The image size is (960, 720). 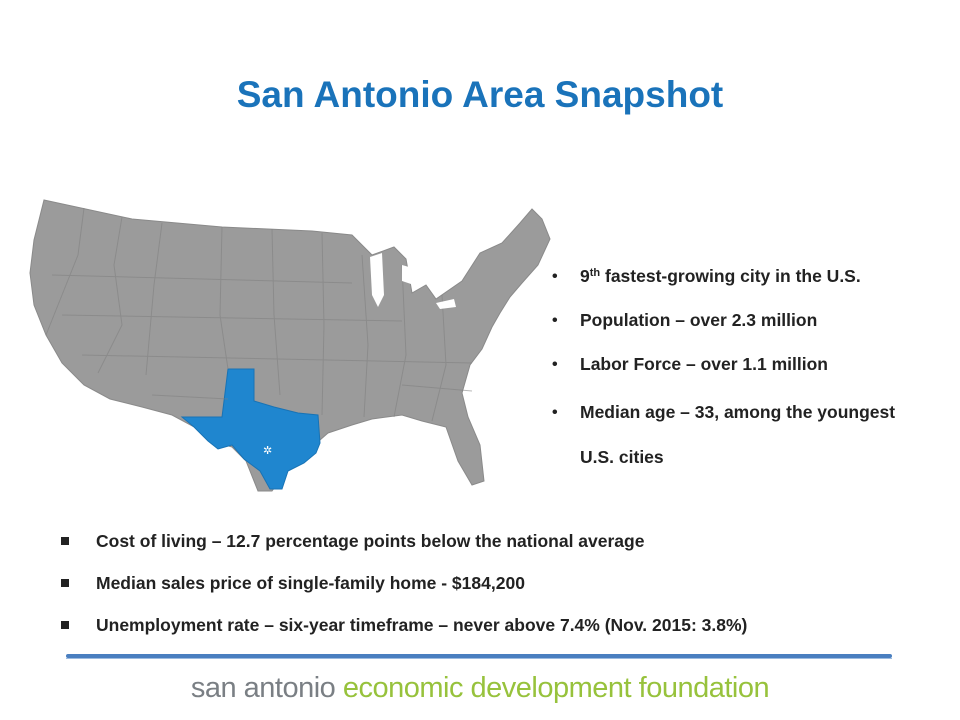 I want to click on footer-divider, so click(x=479, y=656).